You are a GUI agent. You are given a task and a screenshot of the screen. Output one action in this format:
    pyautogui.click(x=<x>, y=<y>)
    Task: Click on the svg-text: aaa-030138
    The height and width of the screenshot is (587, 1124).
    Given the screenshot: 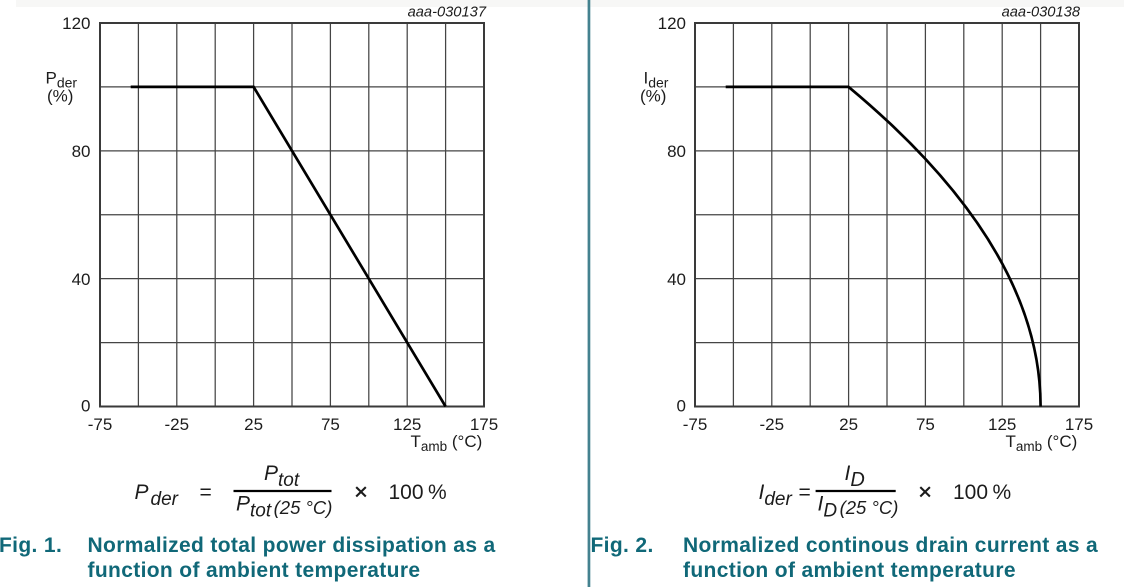 What is the action you would take?
    pyautogui.click(x=1041, y=13)
    